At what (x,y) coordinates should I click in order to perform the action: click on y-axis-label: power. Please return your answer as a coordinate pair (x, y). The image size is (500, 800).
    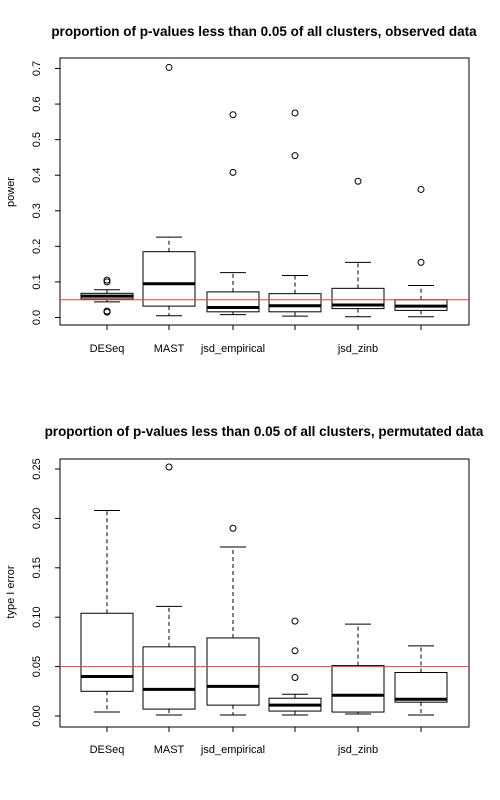
    Looking at the image, I should click on (11, 192).